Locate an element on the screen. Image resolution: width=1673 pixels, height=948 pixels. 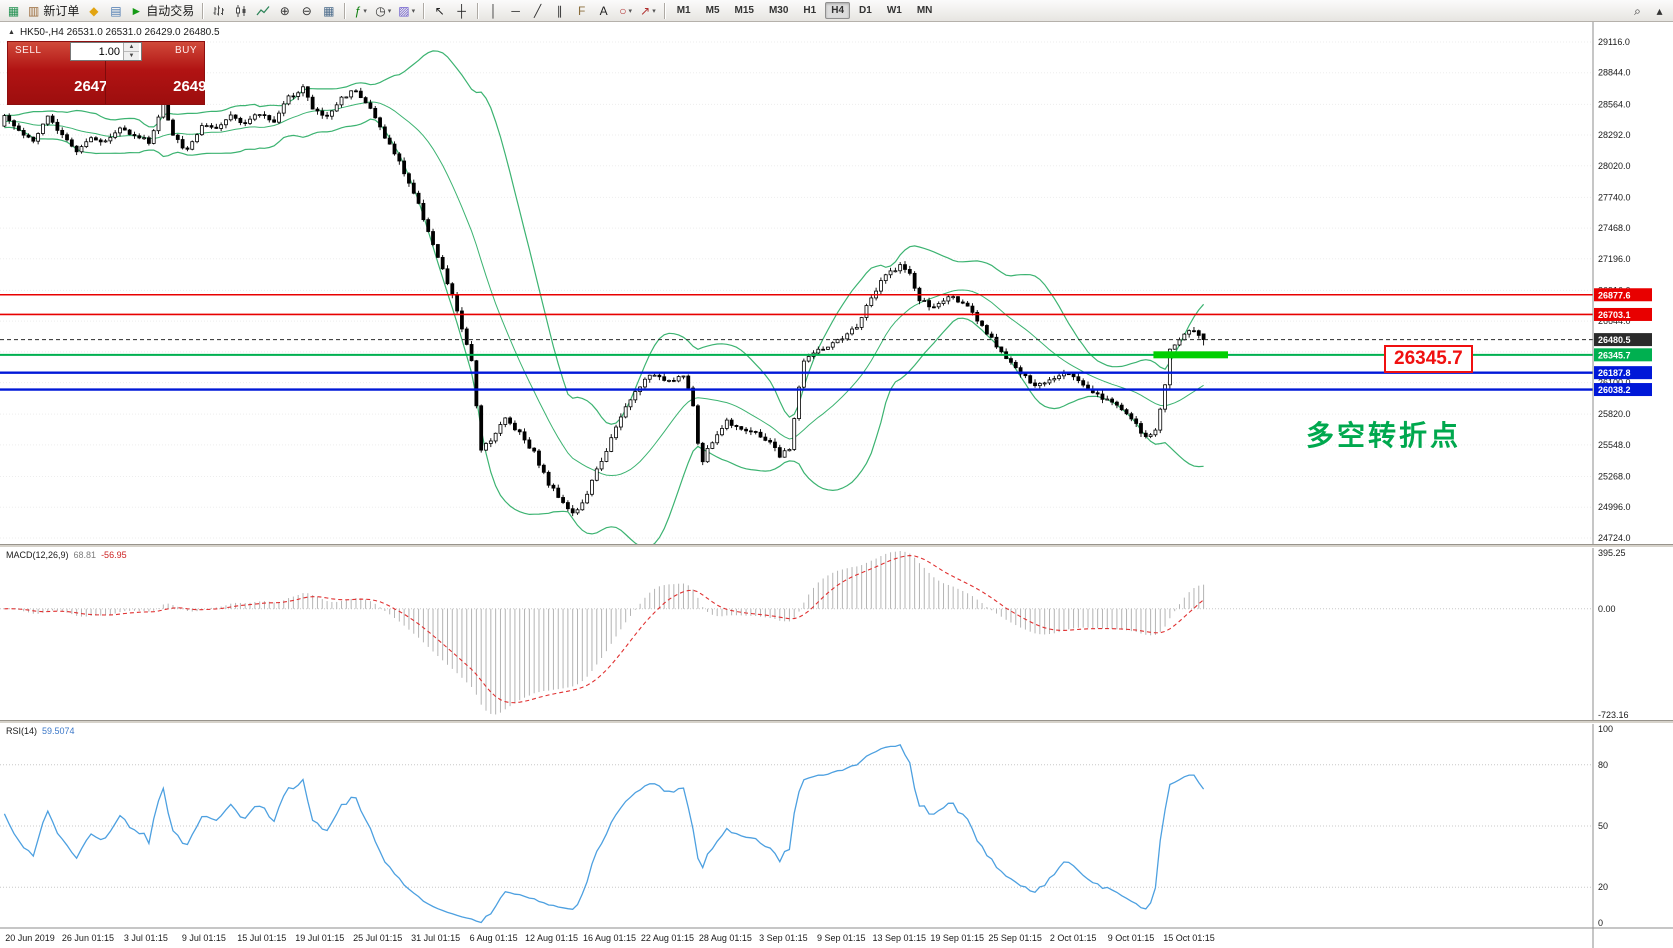
svg-text: 25 Jul 01:15 is located at coordinates (377, 938).